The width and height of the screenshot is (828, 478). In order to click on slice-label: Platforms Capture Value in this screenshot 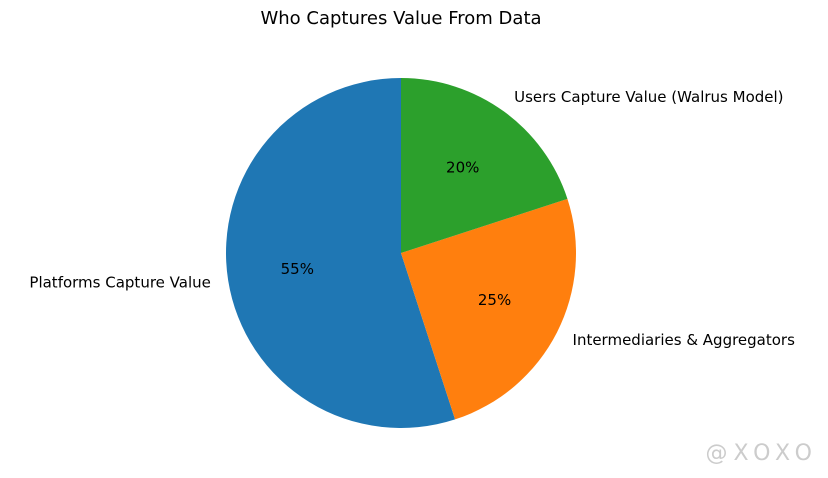, I will do `click(119, 283)`.